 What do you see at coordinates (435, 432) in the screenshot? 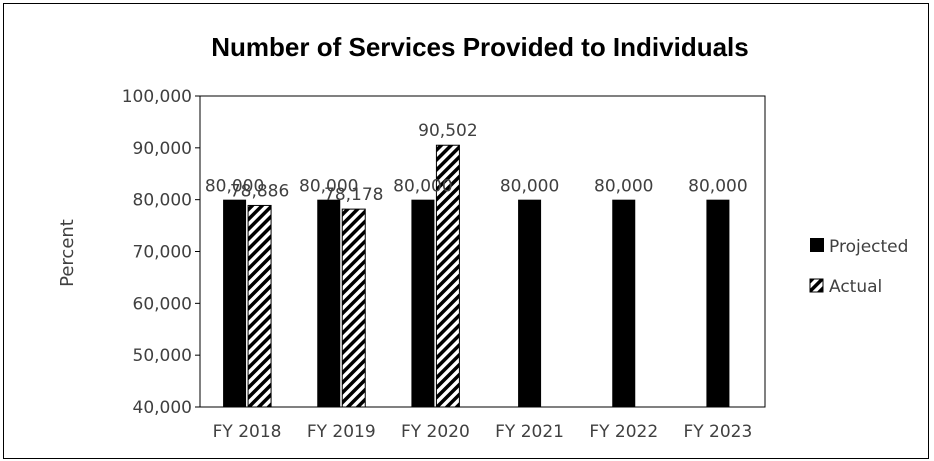
I see `x-tick-label: FY 2020` at bounding box center [435, 432].